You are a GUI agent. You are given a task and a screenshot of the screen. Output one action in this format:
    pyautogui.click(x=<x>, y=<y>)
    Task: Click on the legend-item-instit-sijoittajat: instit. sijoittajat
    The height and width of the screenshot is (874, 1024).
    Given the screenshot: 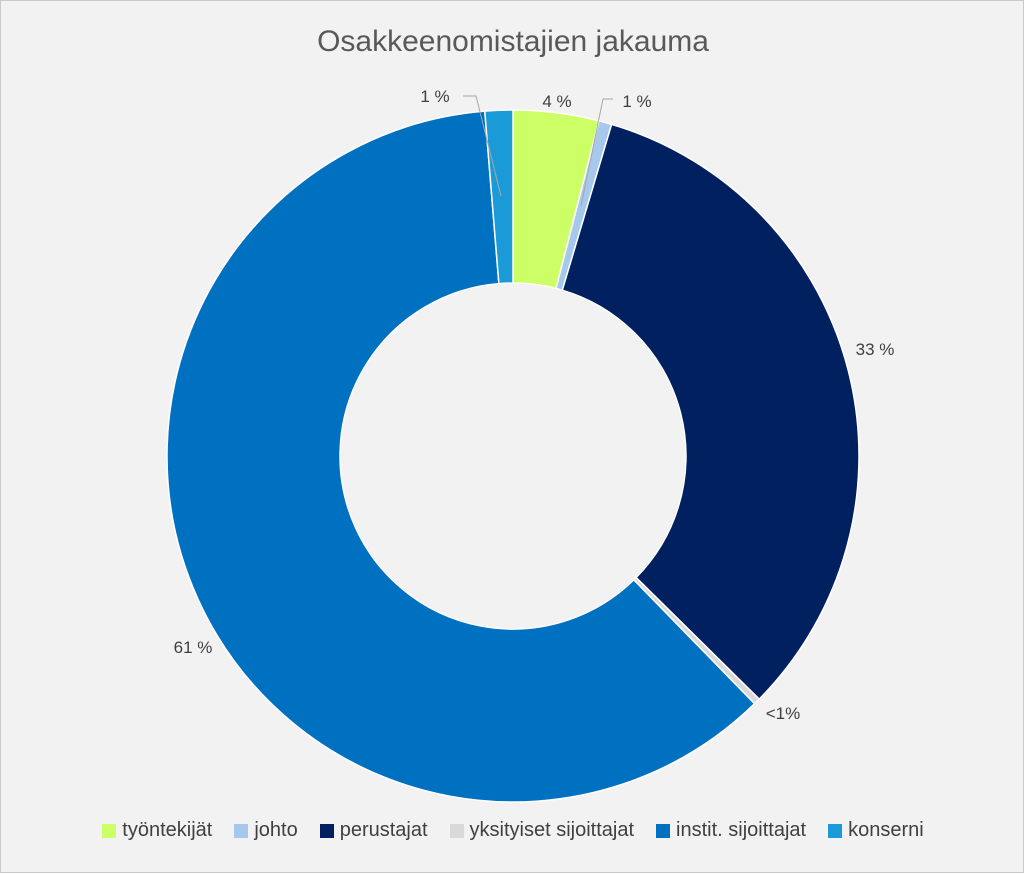 What is the action you would take?
    pyautogui.click(x=731, y=830)
    